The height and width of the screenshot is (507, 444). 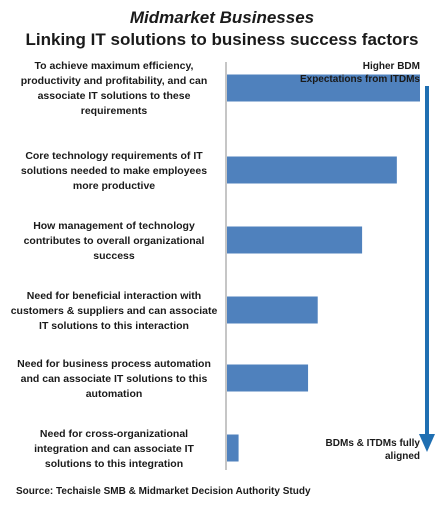 I want to click on category-label-line: contributes to overall organizational, so click(x=114, y=240).